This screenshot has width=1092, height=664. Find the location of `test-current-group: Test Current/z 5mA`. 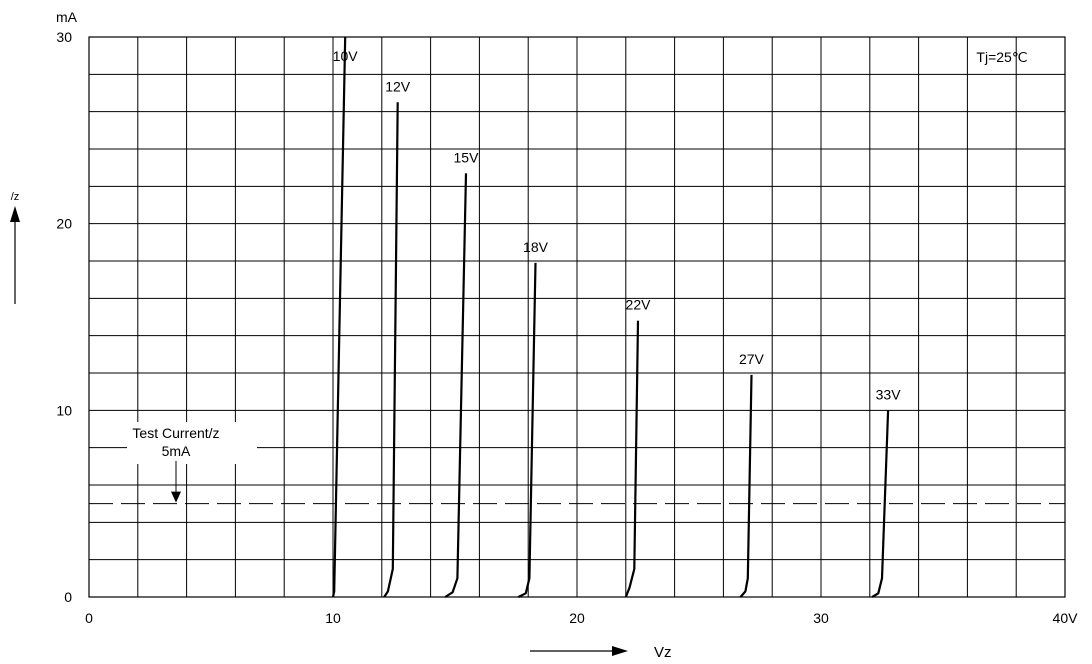

test-current-group: Test Current/z 5mA is located at coordinates (577, 463).